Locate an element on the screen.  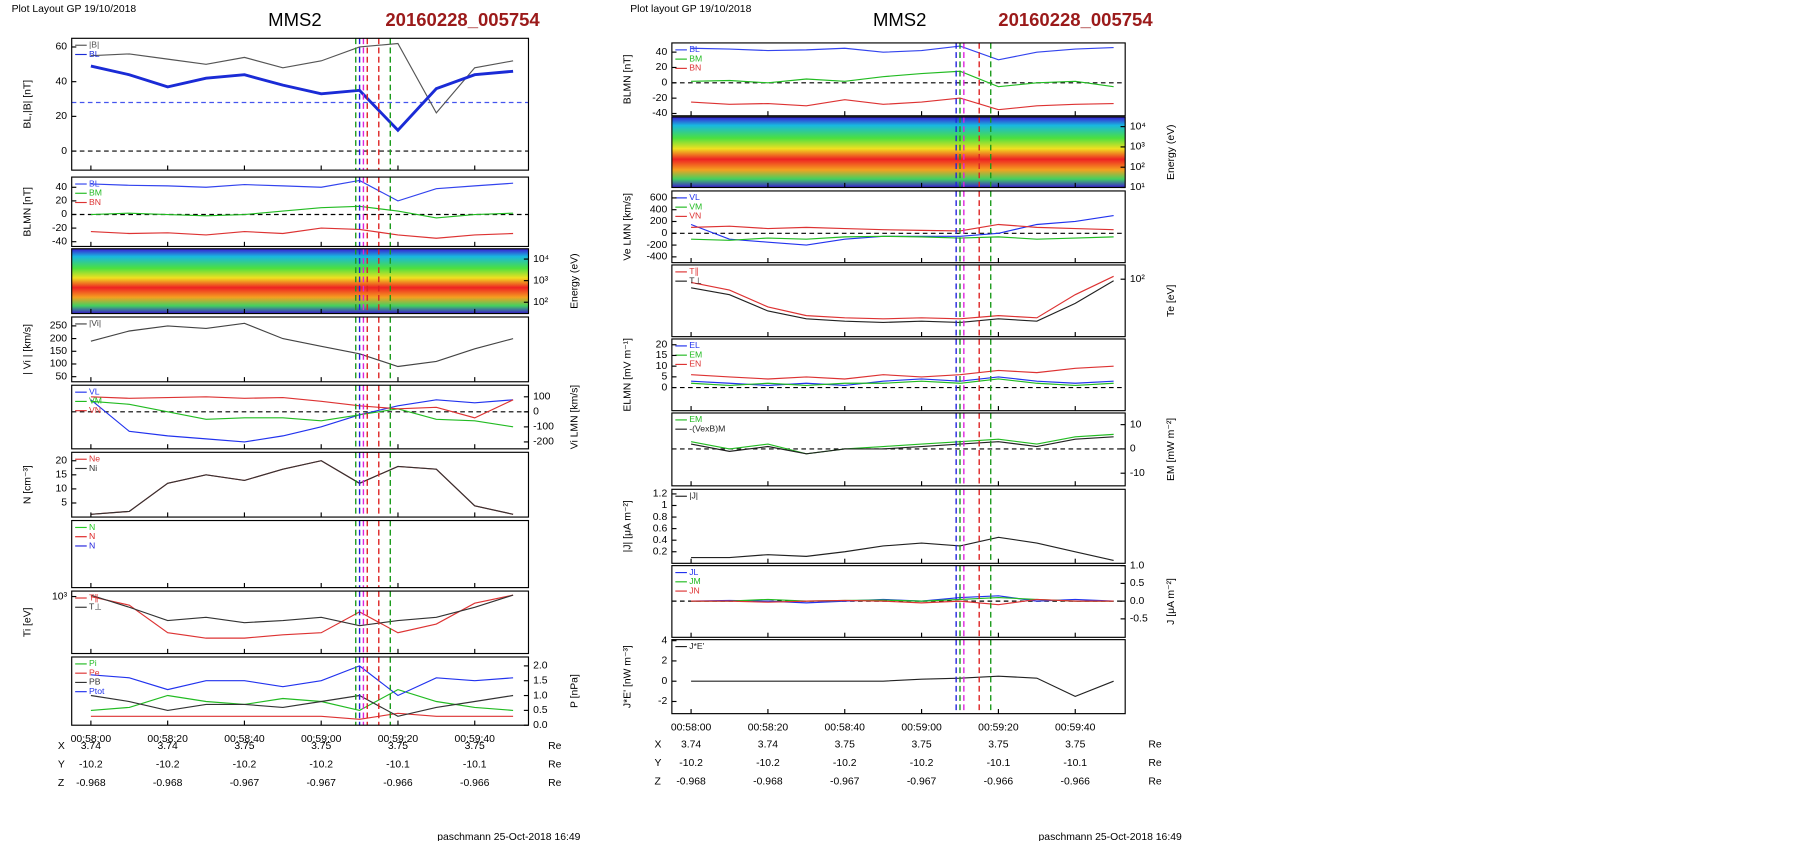
y-tick-label: 0.6 is located at coordinates (660, 528).